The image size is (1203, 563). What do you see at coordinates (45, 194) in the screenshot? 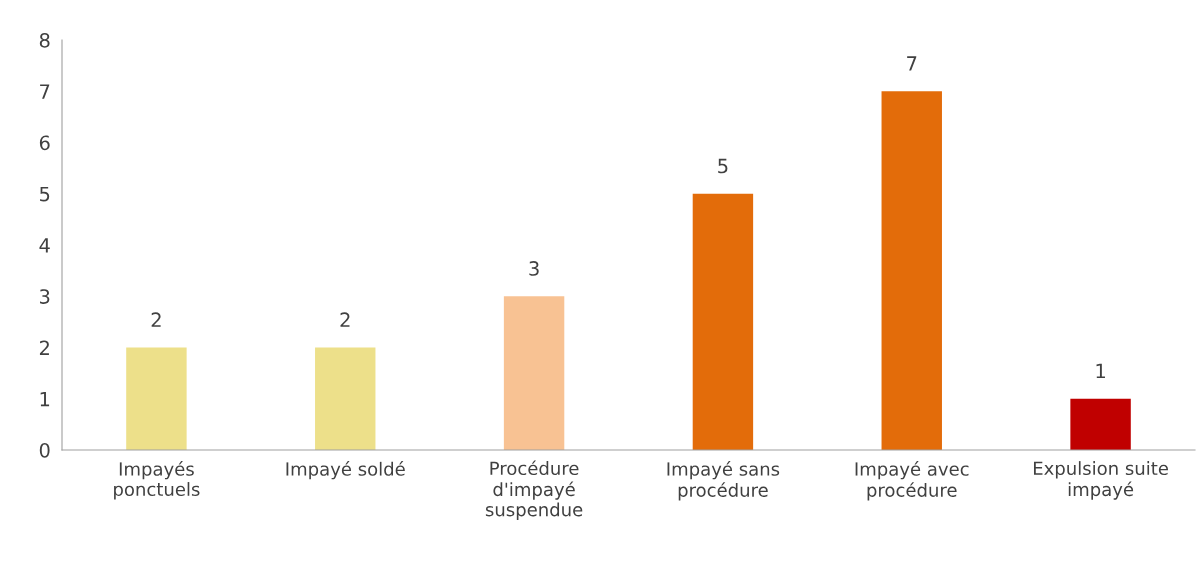
I see `y-tick-label: 5` at bounding box center [45, 194].